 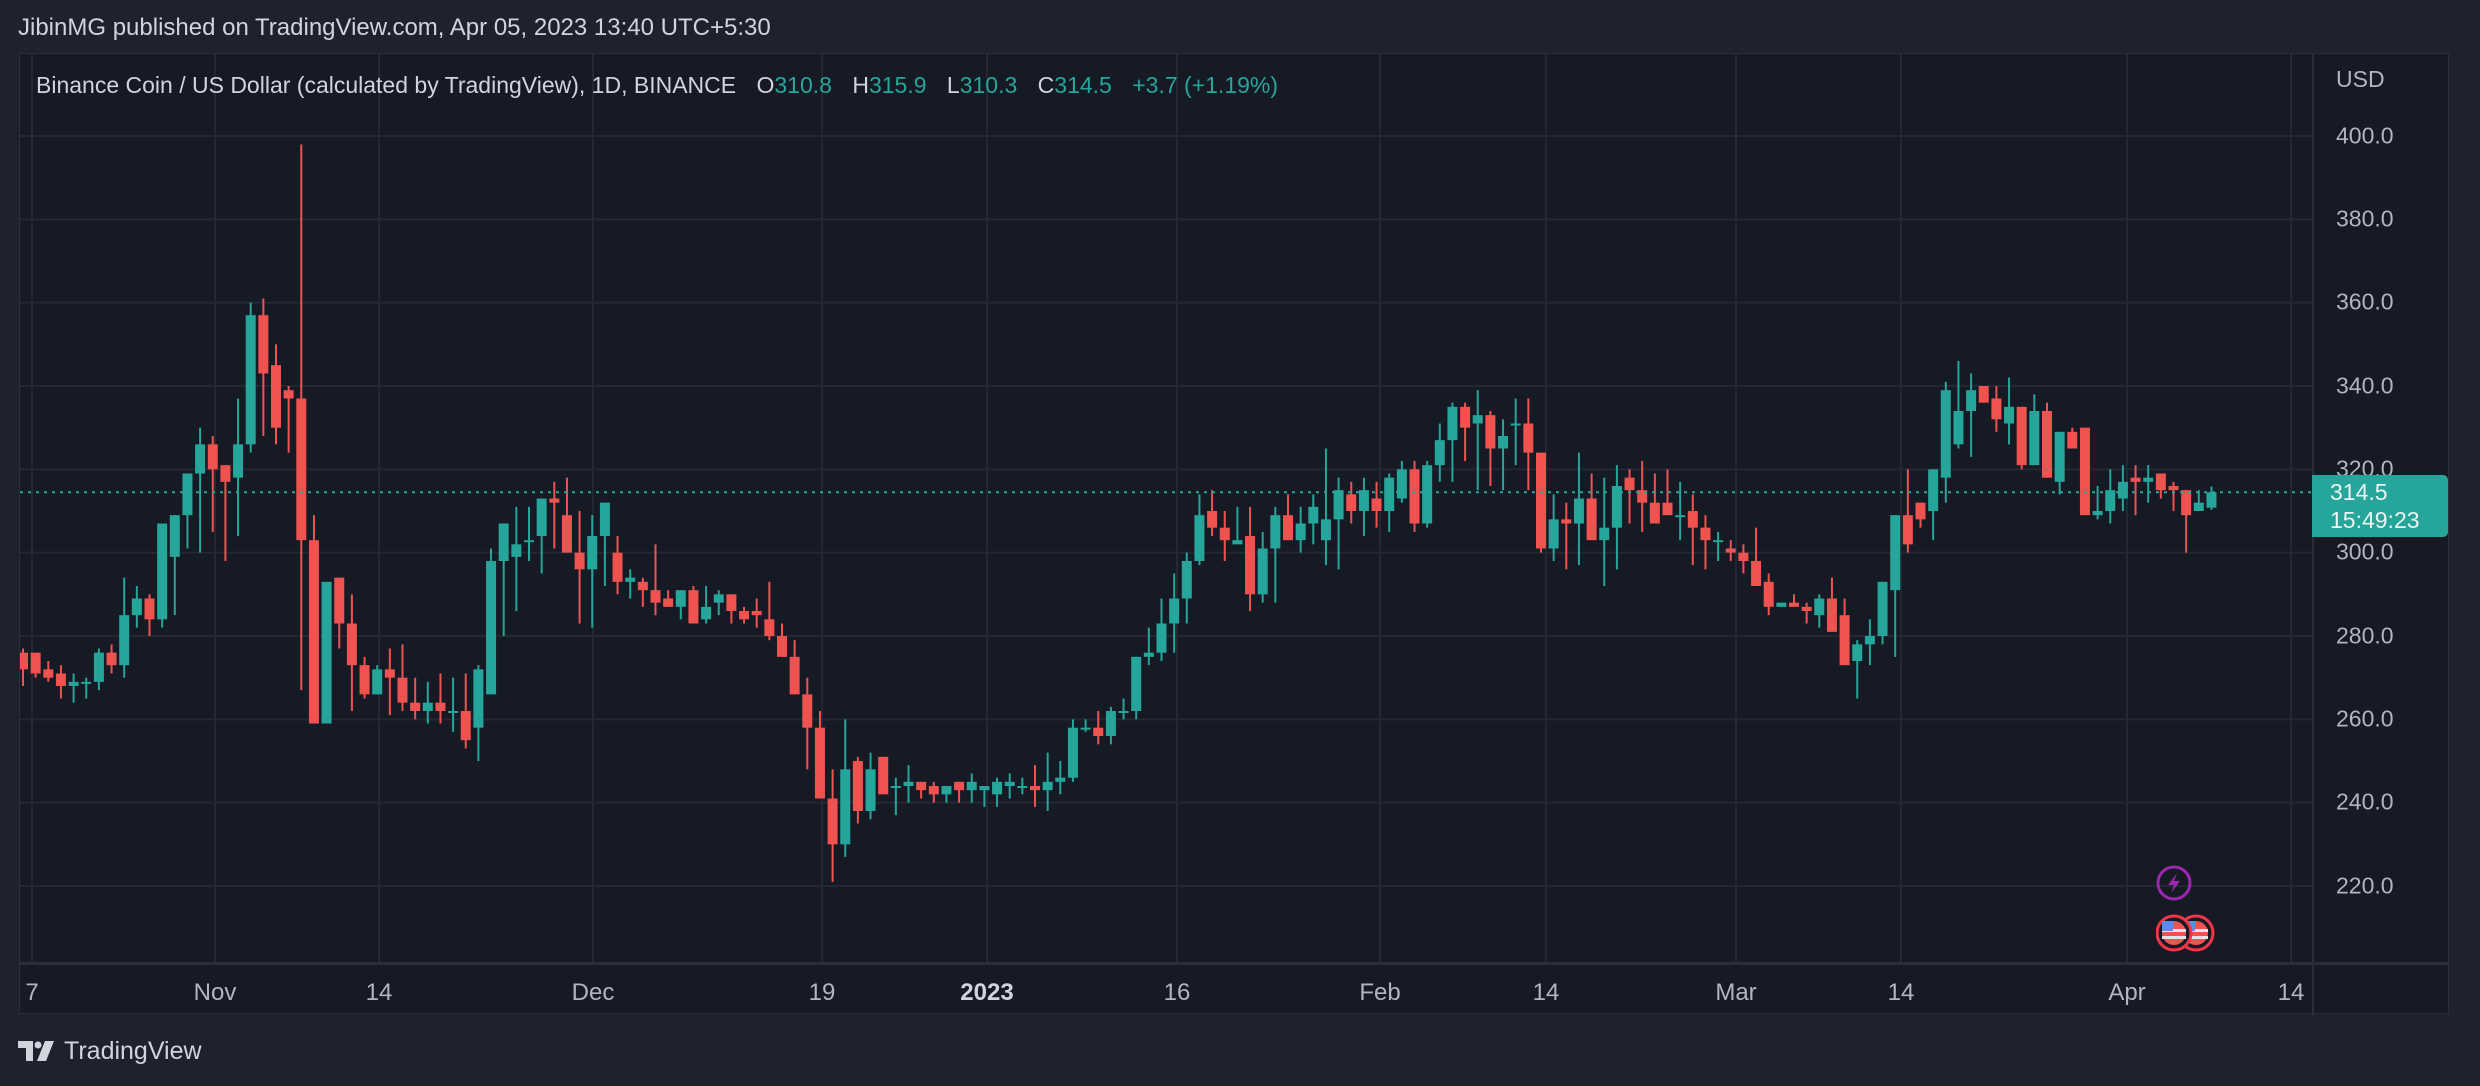 I want to click on low-label: L, so click(x=953, y=85).